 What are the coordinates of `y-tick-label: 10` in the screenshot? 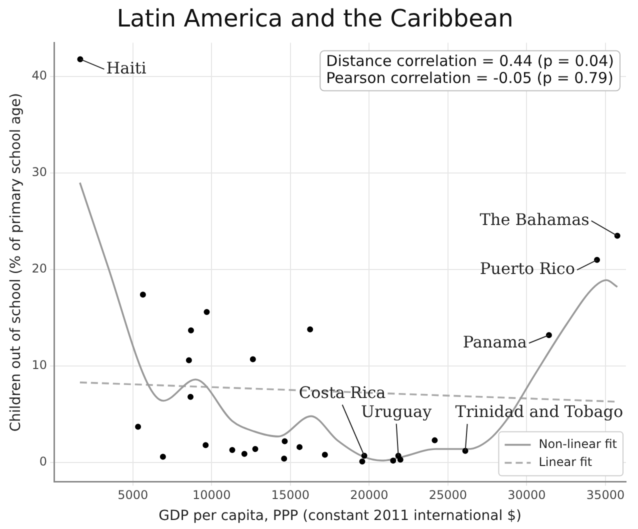 It's located at (40, 365).